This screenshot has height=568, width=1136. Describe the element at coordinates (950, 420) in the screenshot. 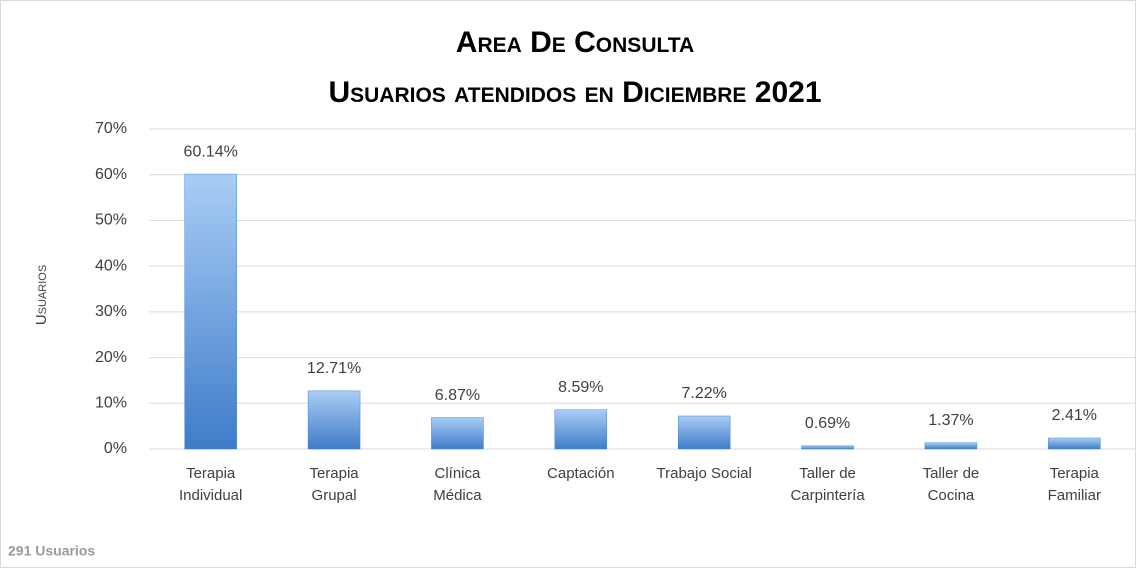

I see `value-label: 1.37%` at that location.